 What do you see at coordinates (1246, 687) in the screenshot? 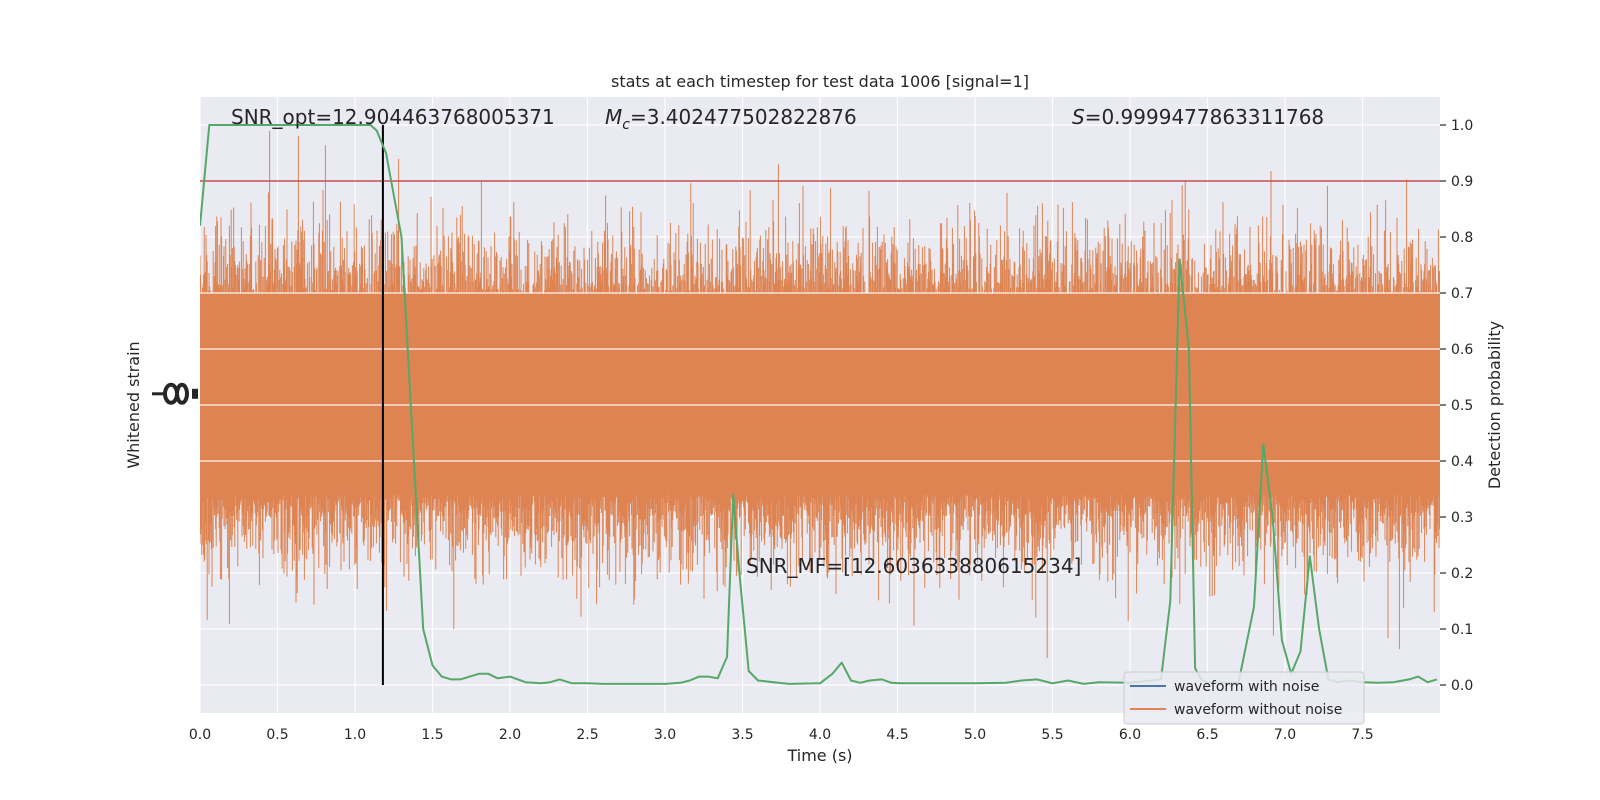
I see `legend-label-with-noise: waveform with noise` at bounding box center [1246, 687].